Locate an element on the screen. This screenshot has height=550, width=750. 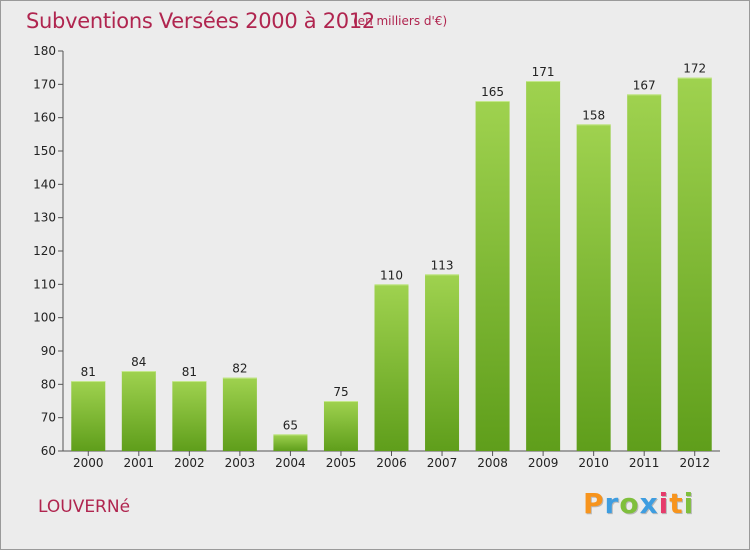
bar-2007 is located at coordinates (442, 362).